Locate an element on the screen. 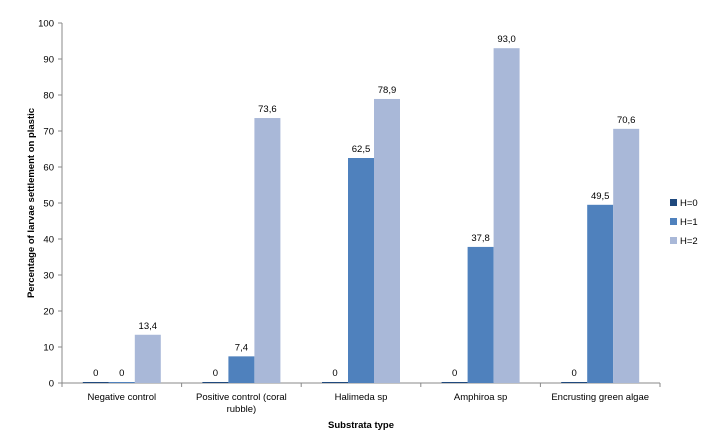 This screenshot has width=708, height=447. y-tick-label: 80 is located at coordinates (48, 96).